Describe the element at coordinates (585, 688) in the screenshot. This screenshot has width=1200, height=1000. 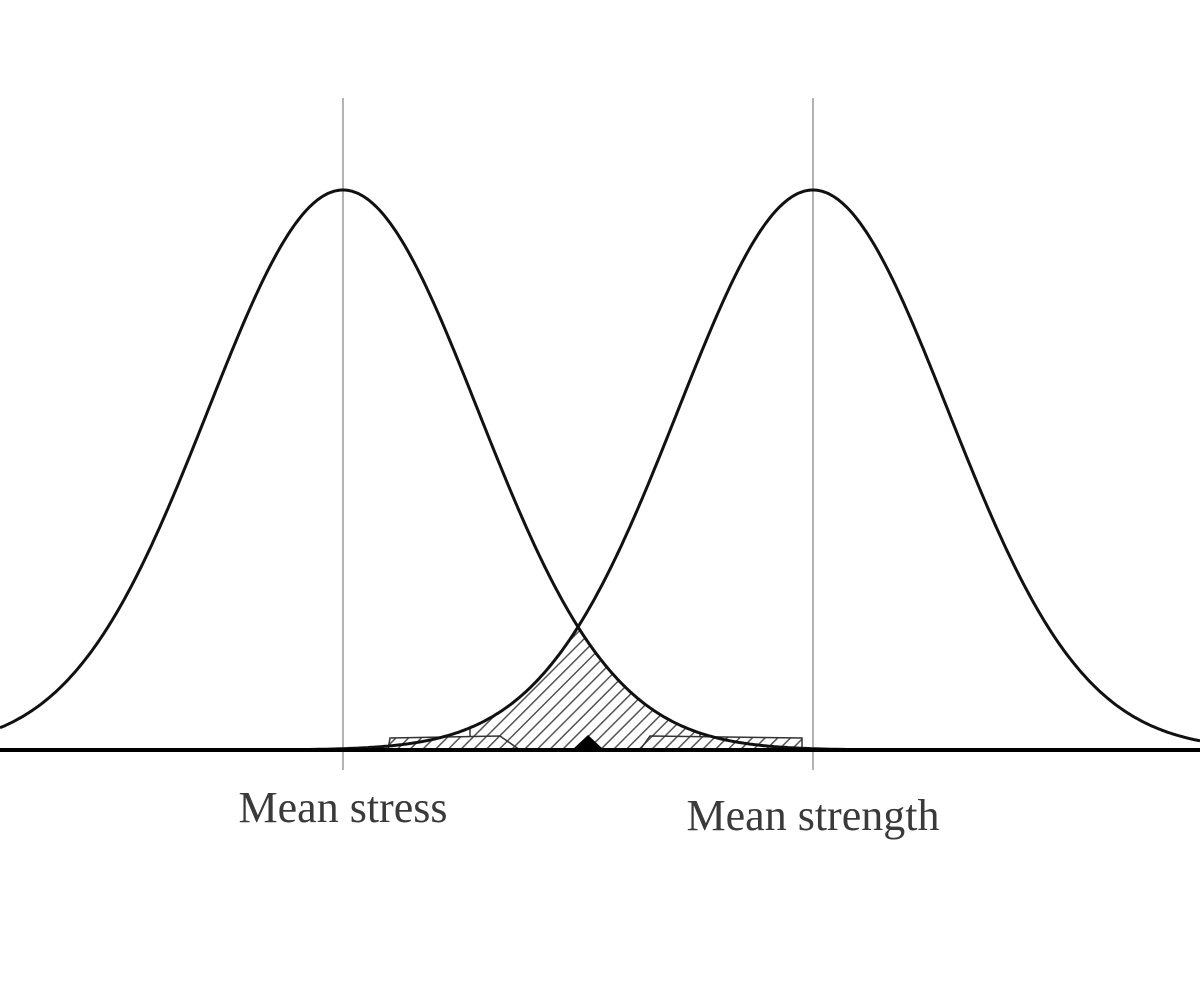
I see `interference-hatched-area` at that location.